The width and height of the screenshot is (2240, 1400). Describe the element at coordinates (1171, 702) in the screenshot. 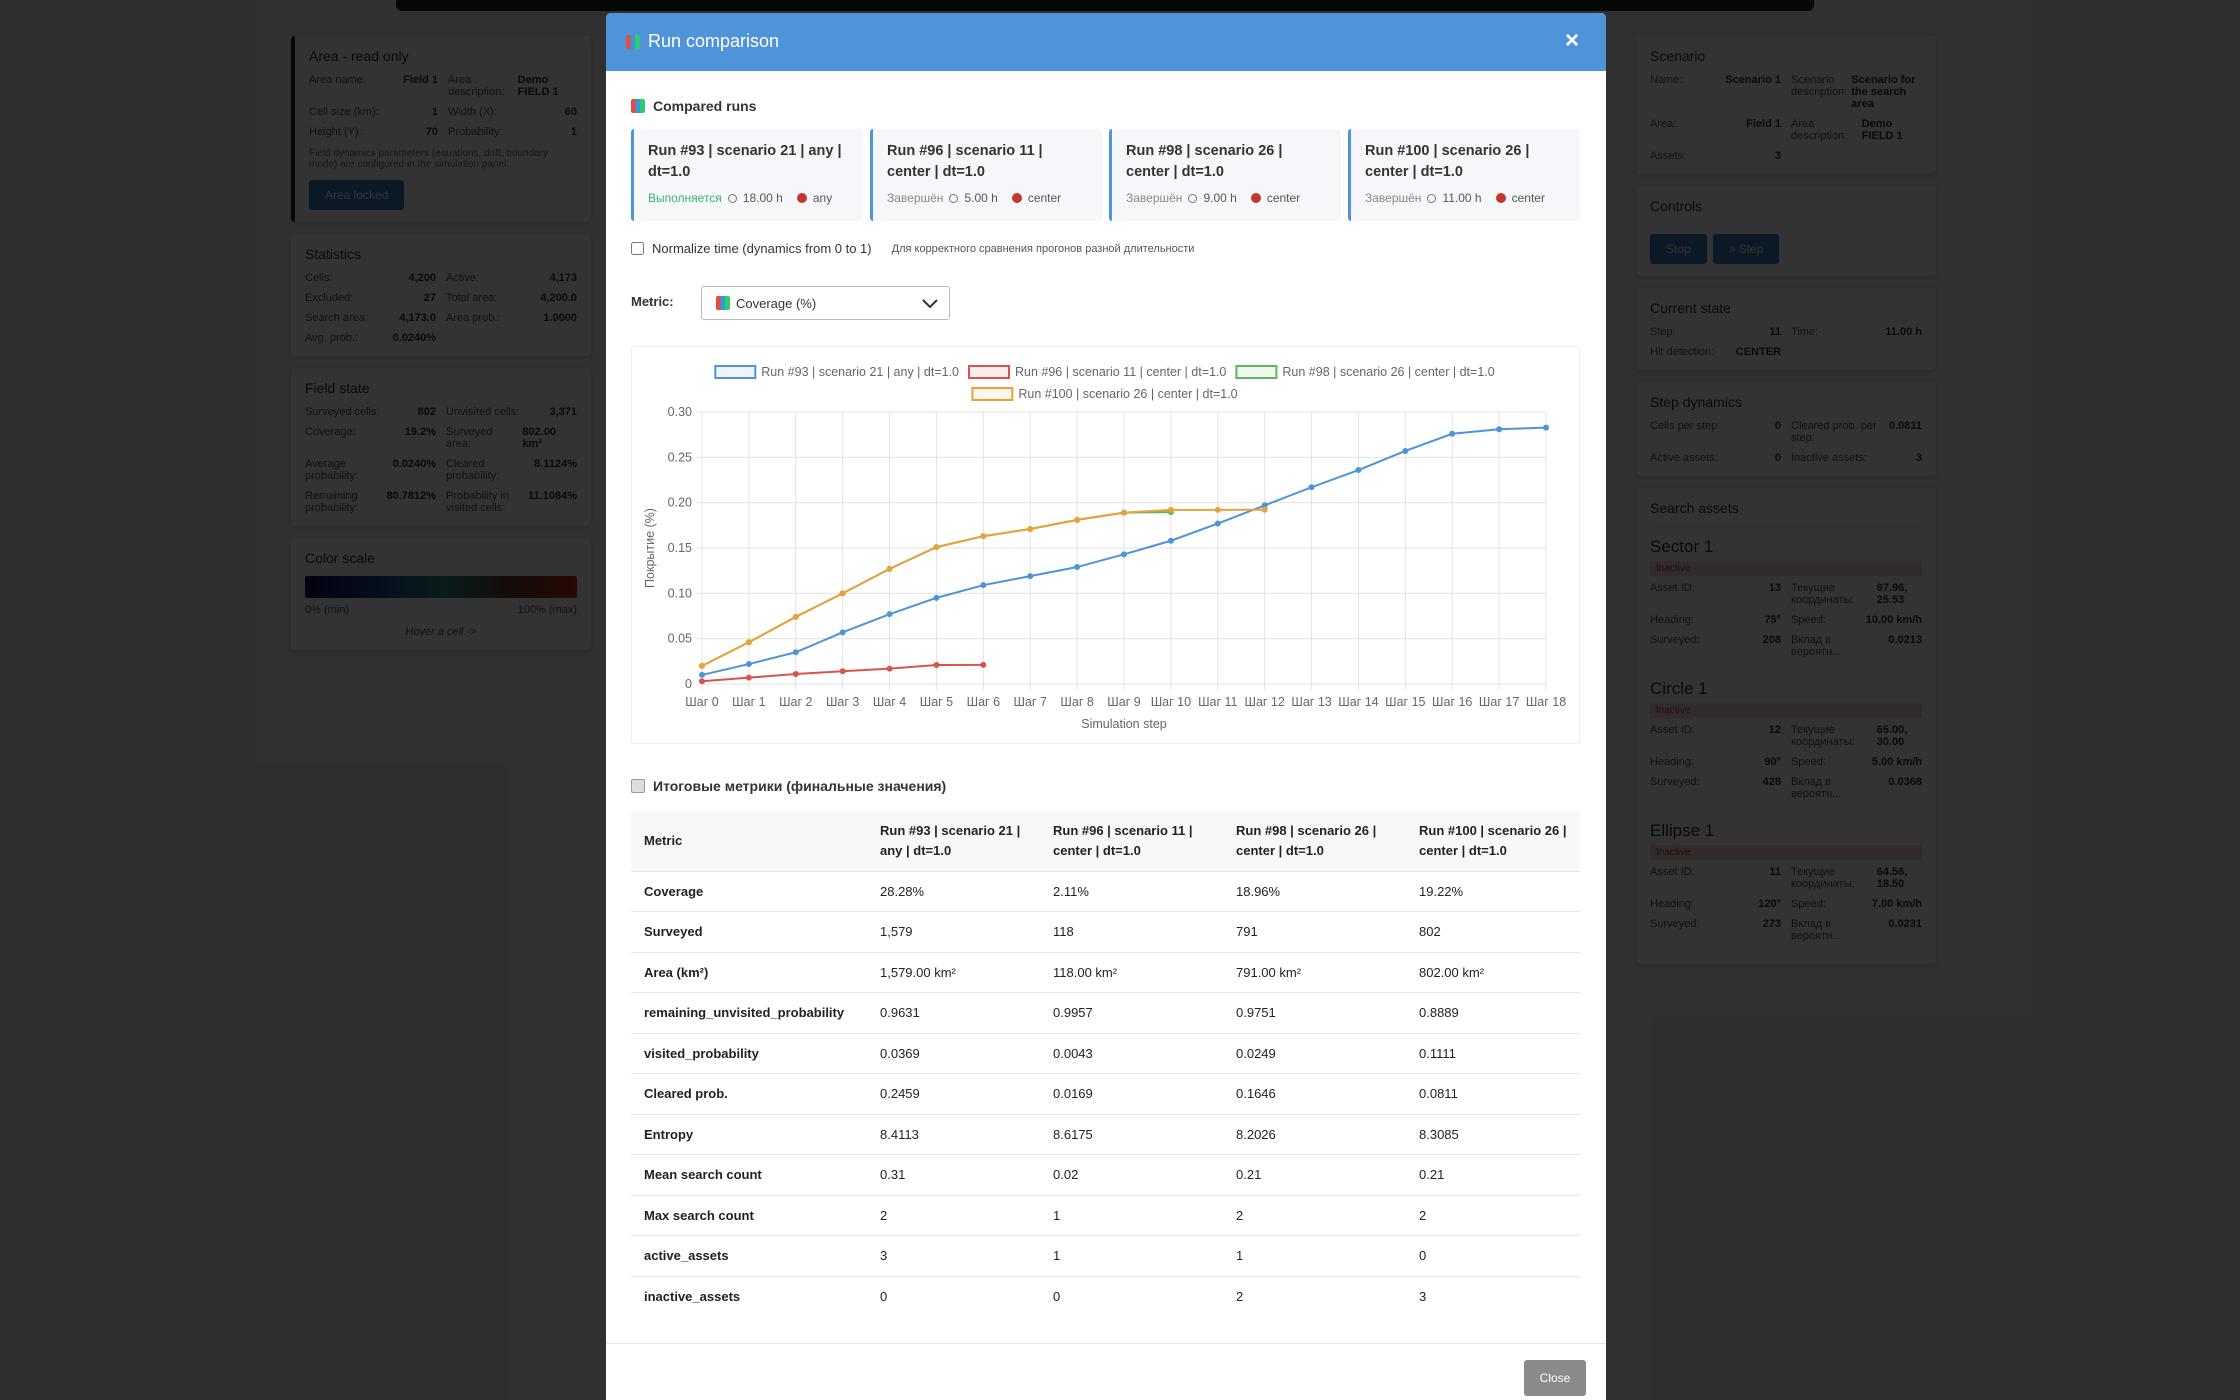

I see `x-tick-label: Шаг 10` at that location.